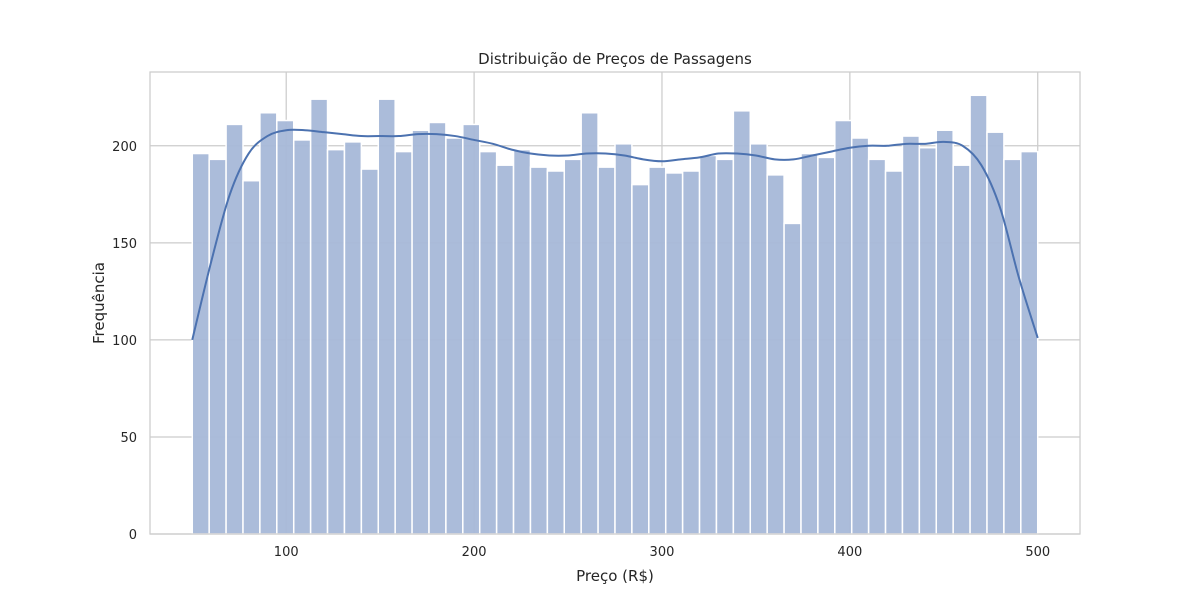  What do you see at coordinates (849, 552) in the screenshot?
I see `x-tick-label: 400` at bounding box center [849, 552].